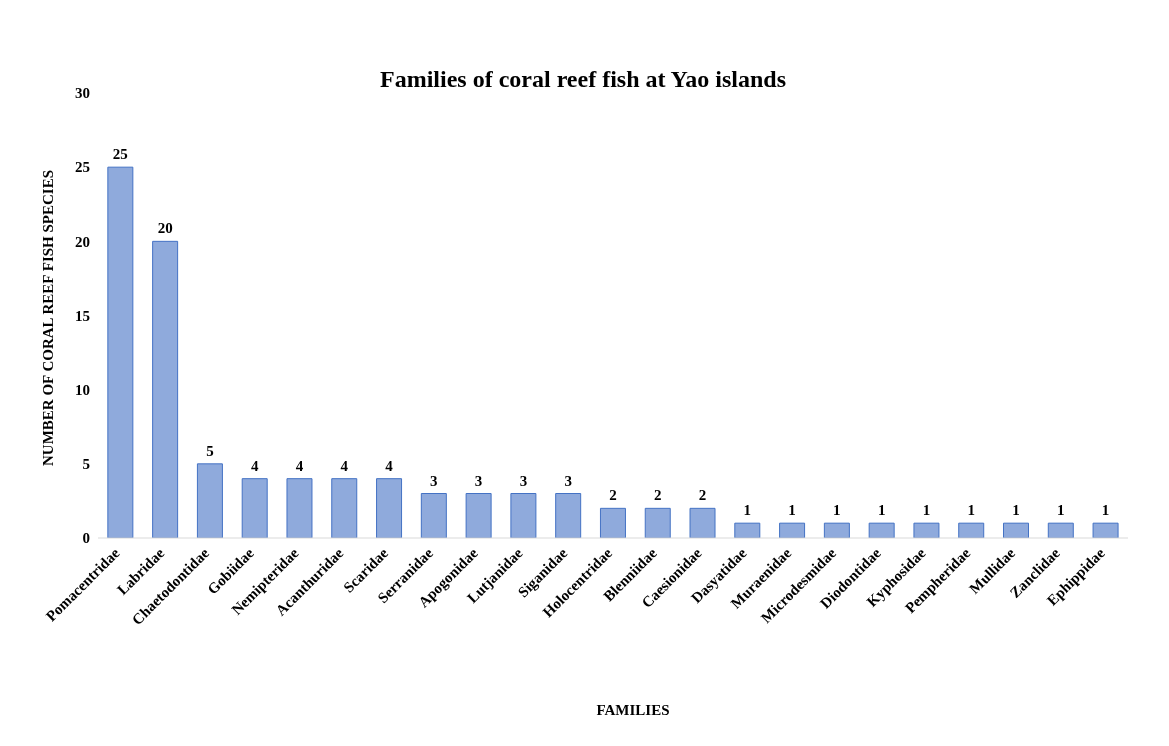 Image resolution: width=1169 pixels, height=746 pixels. What do you see at coordinates (82, 93) in the screenshot?
I see `y-tick-label: 30` at bounding box center [82, 93].